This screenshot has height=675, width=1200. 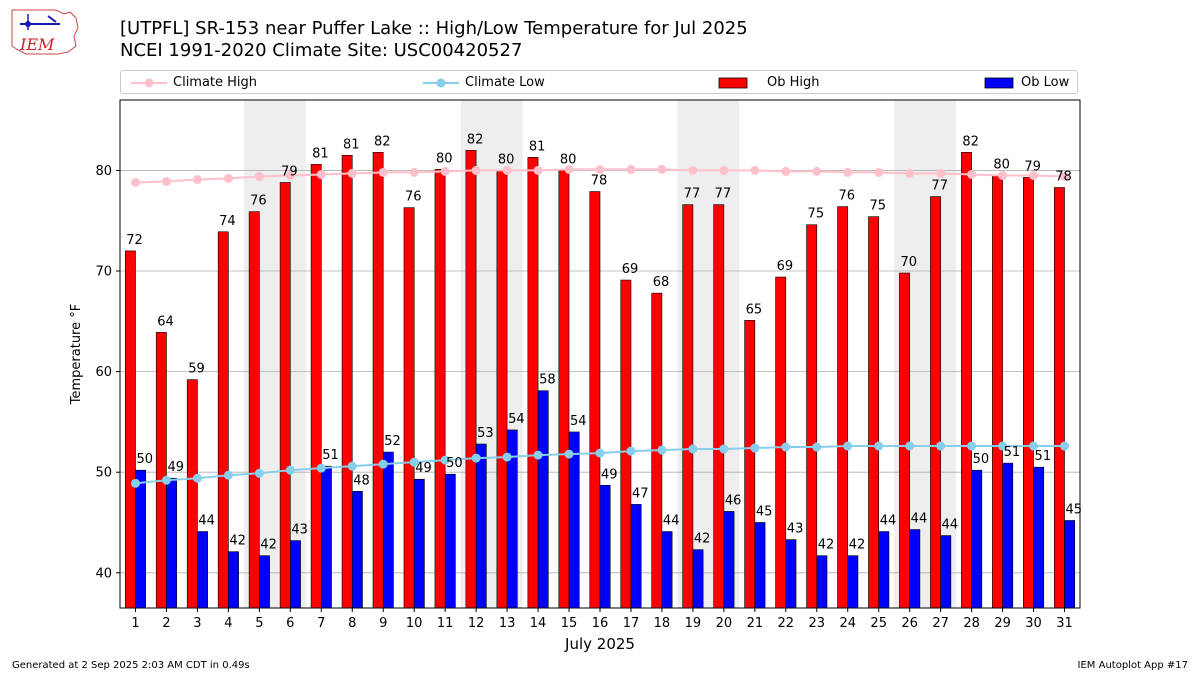 What do you see at coordinates (785, 266) in the screenshot?
I see `ob-high-label-22: 69` at bounding box center [785, 266].